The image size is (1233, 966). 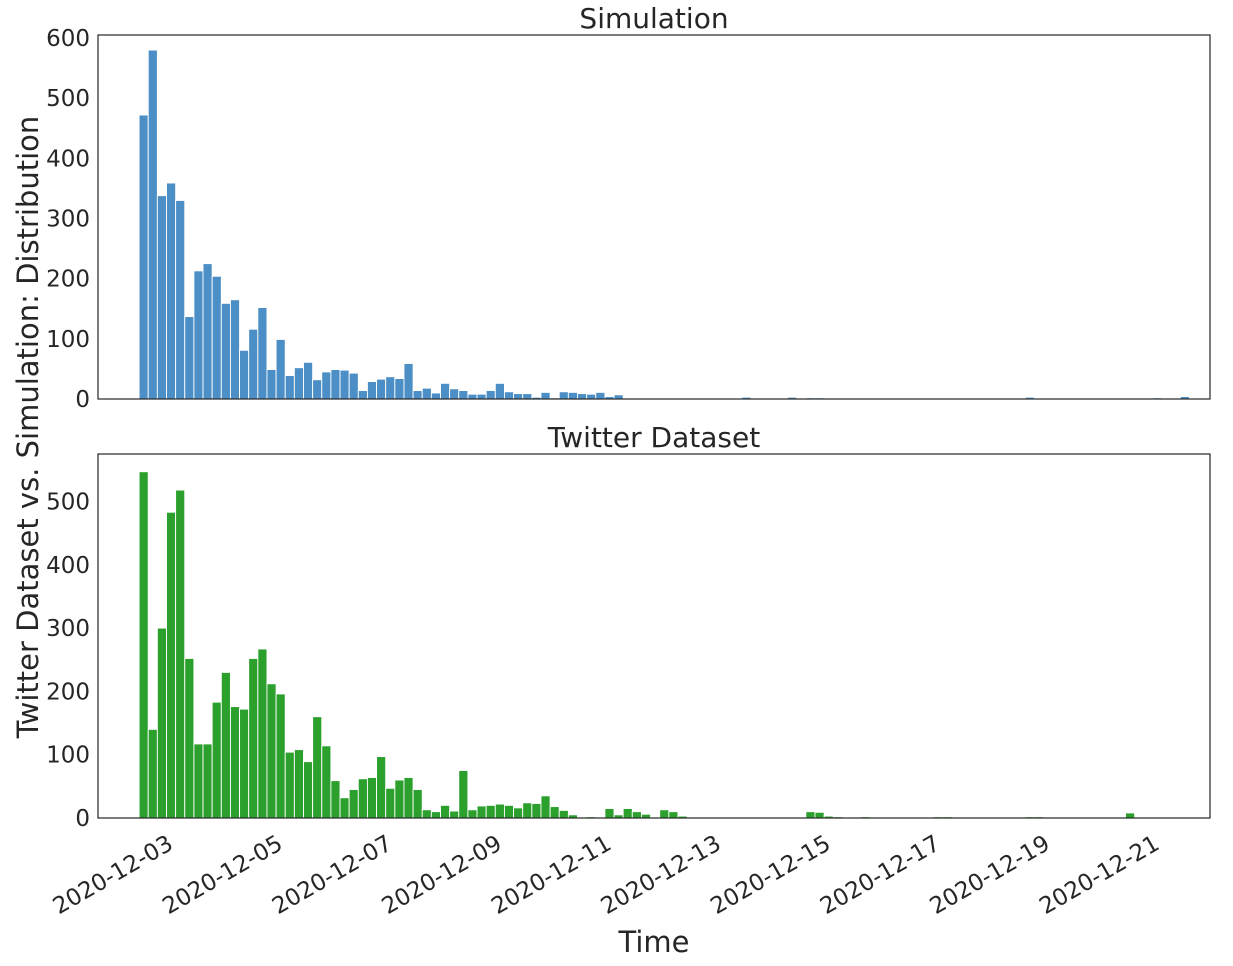 I want to click on simulation-y-tick-label: 100, so click(x=68, y=340).